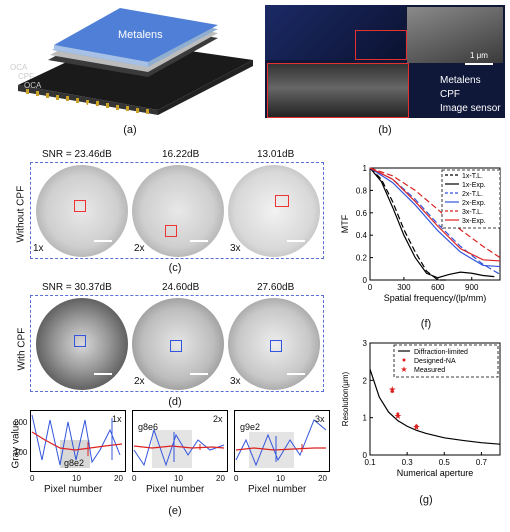 This screenshot has width=510, height=532. Describe the element at coordinates (22, 349) in the screenshot. I see `d-with-cpf-label: With CPF` at that location.